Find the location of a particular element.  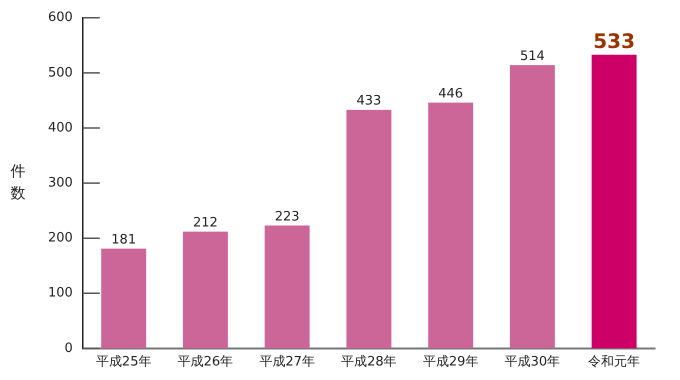

data-label: 433 is located at coordinates (369, 101).